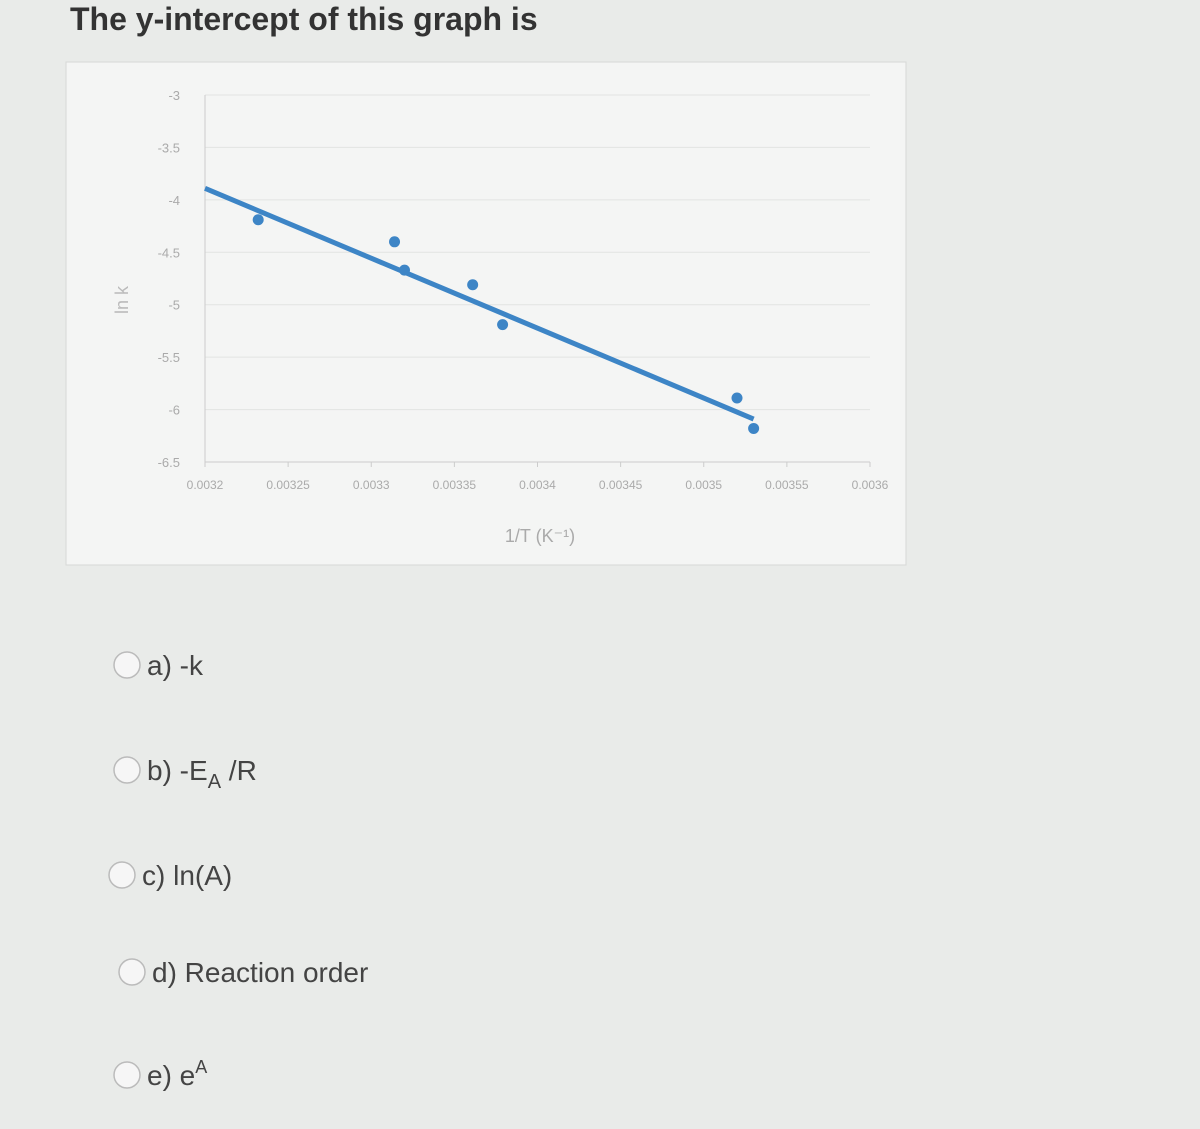  I want to click on option-text: a) -k, so click(175, 665).